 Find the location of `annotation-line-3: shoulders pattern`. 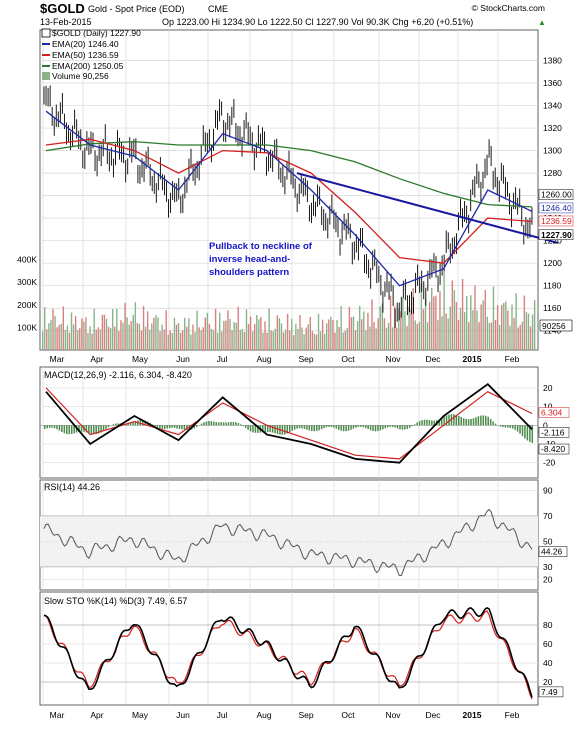

annotation-line-3: shoulders pattern is located at coordinates (249, 272).